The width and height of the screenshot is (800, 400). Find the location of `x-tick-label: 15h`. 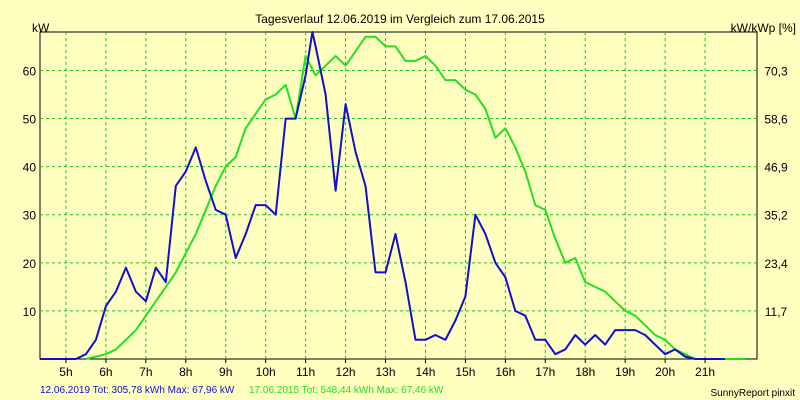

x-tick-label: 15h is located at coordinates (465, 372).